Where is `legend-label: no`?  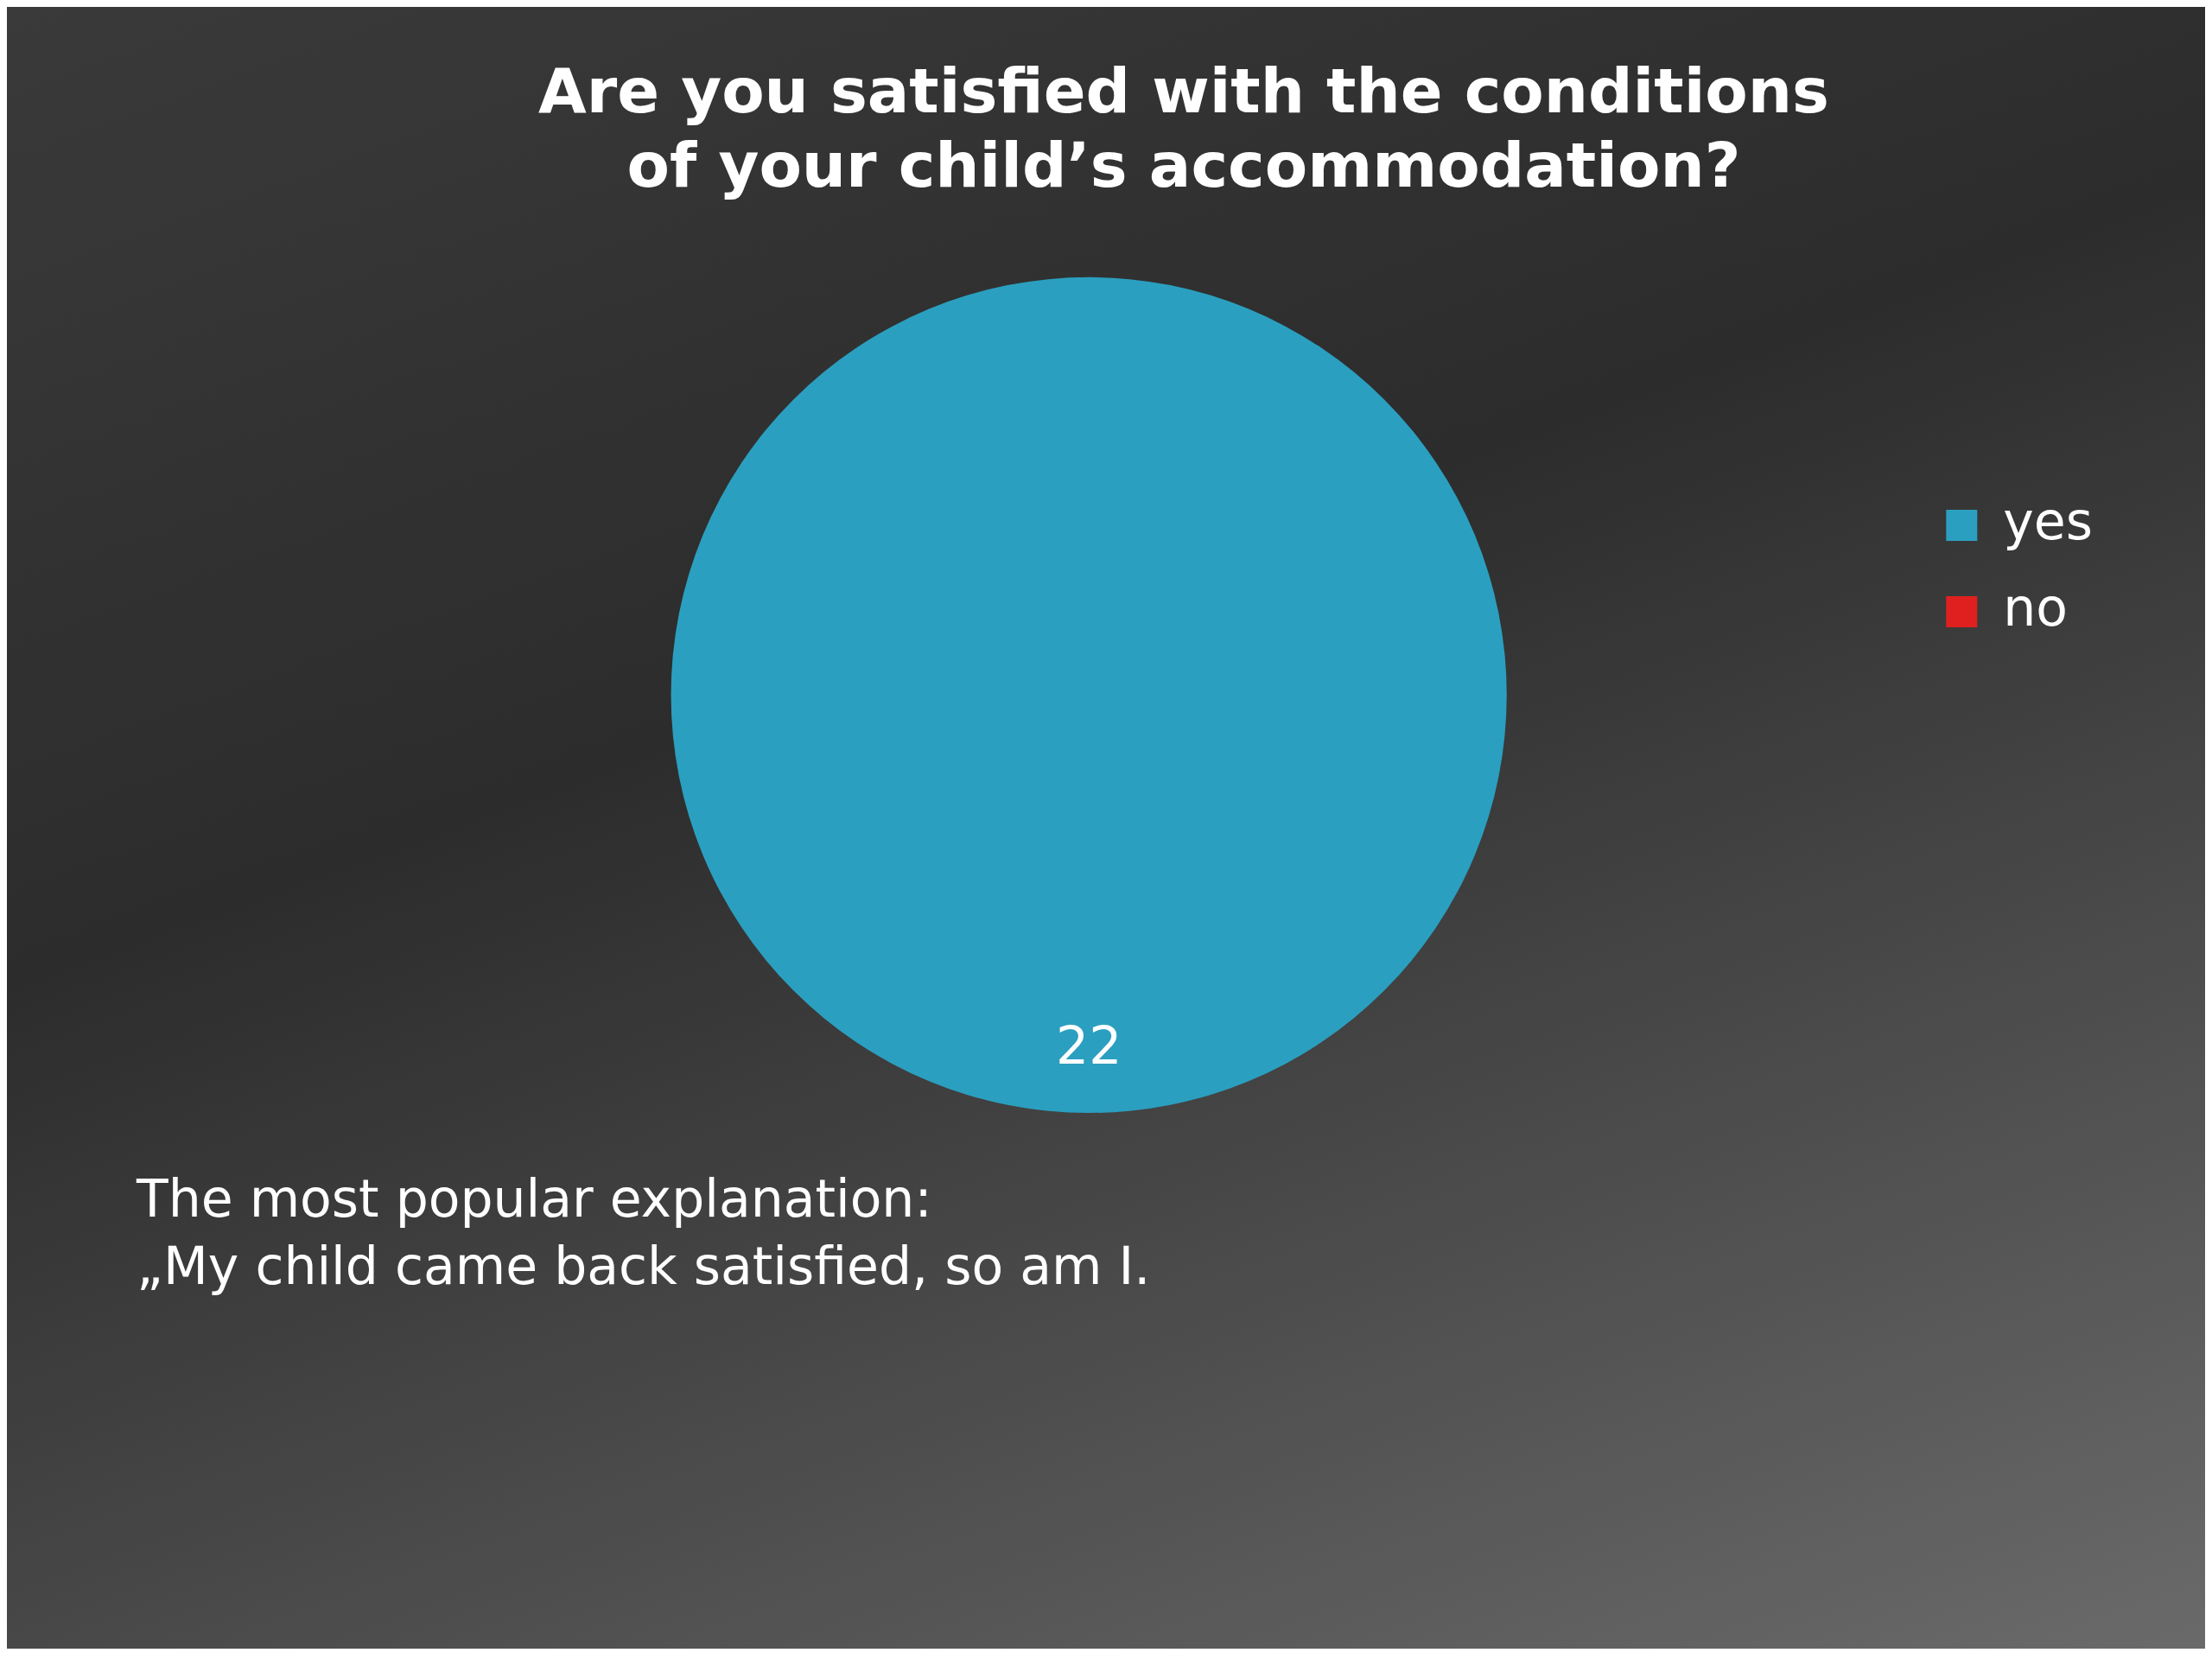
legend-label: no is located at coordinates (2036, 607).